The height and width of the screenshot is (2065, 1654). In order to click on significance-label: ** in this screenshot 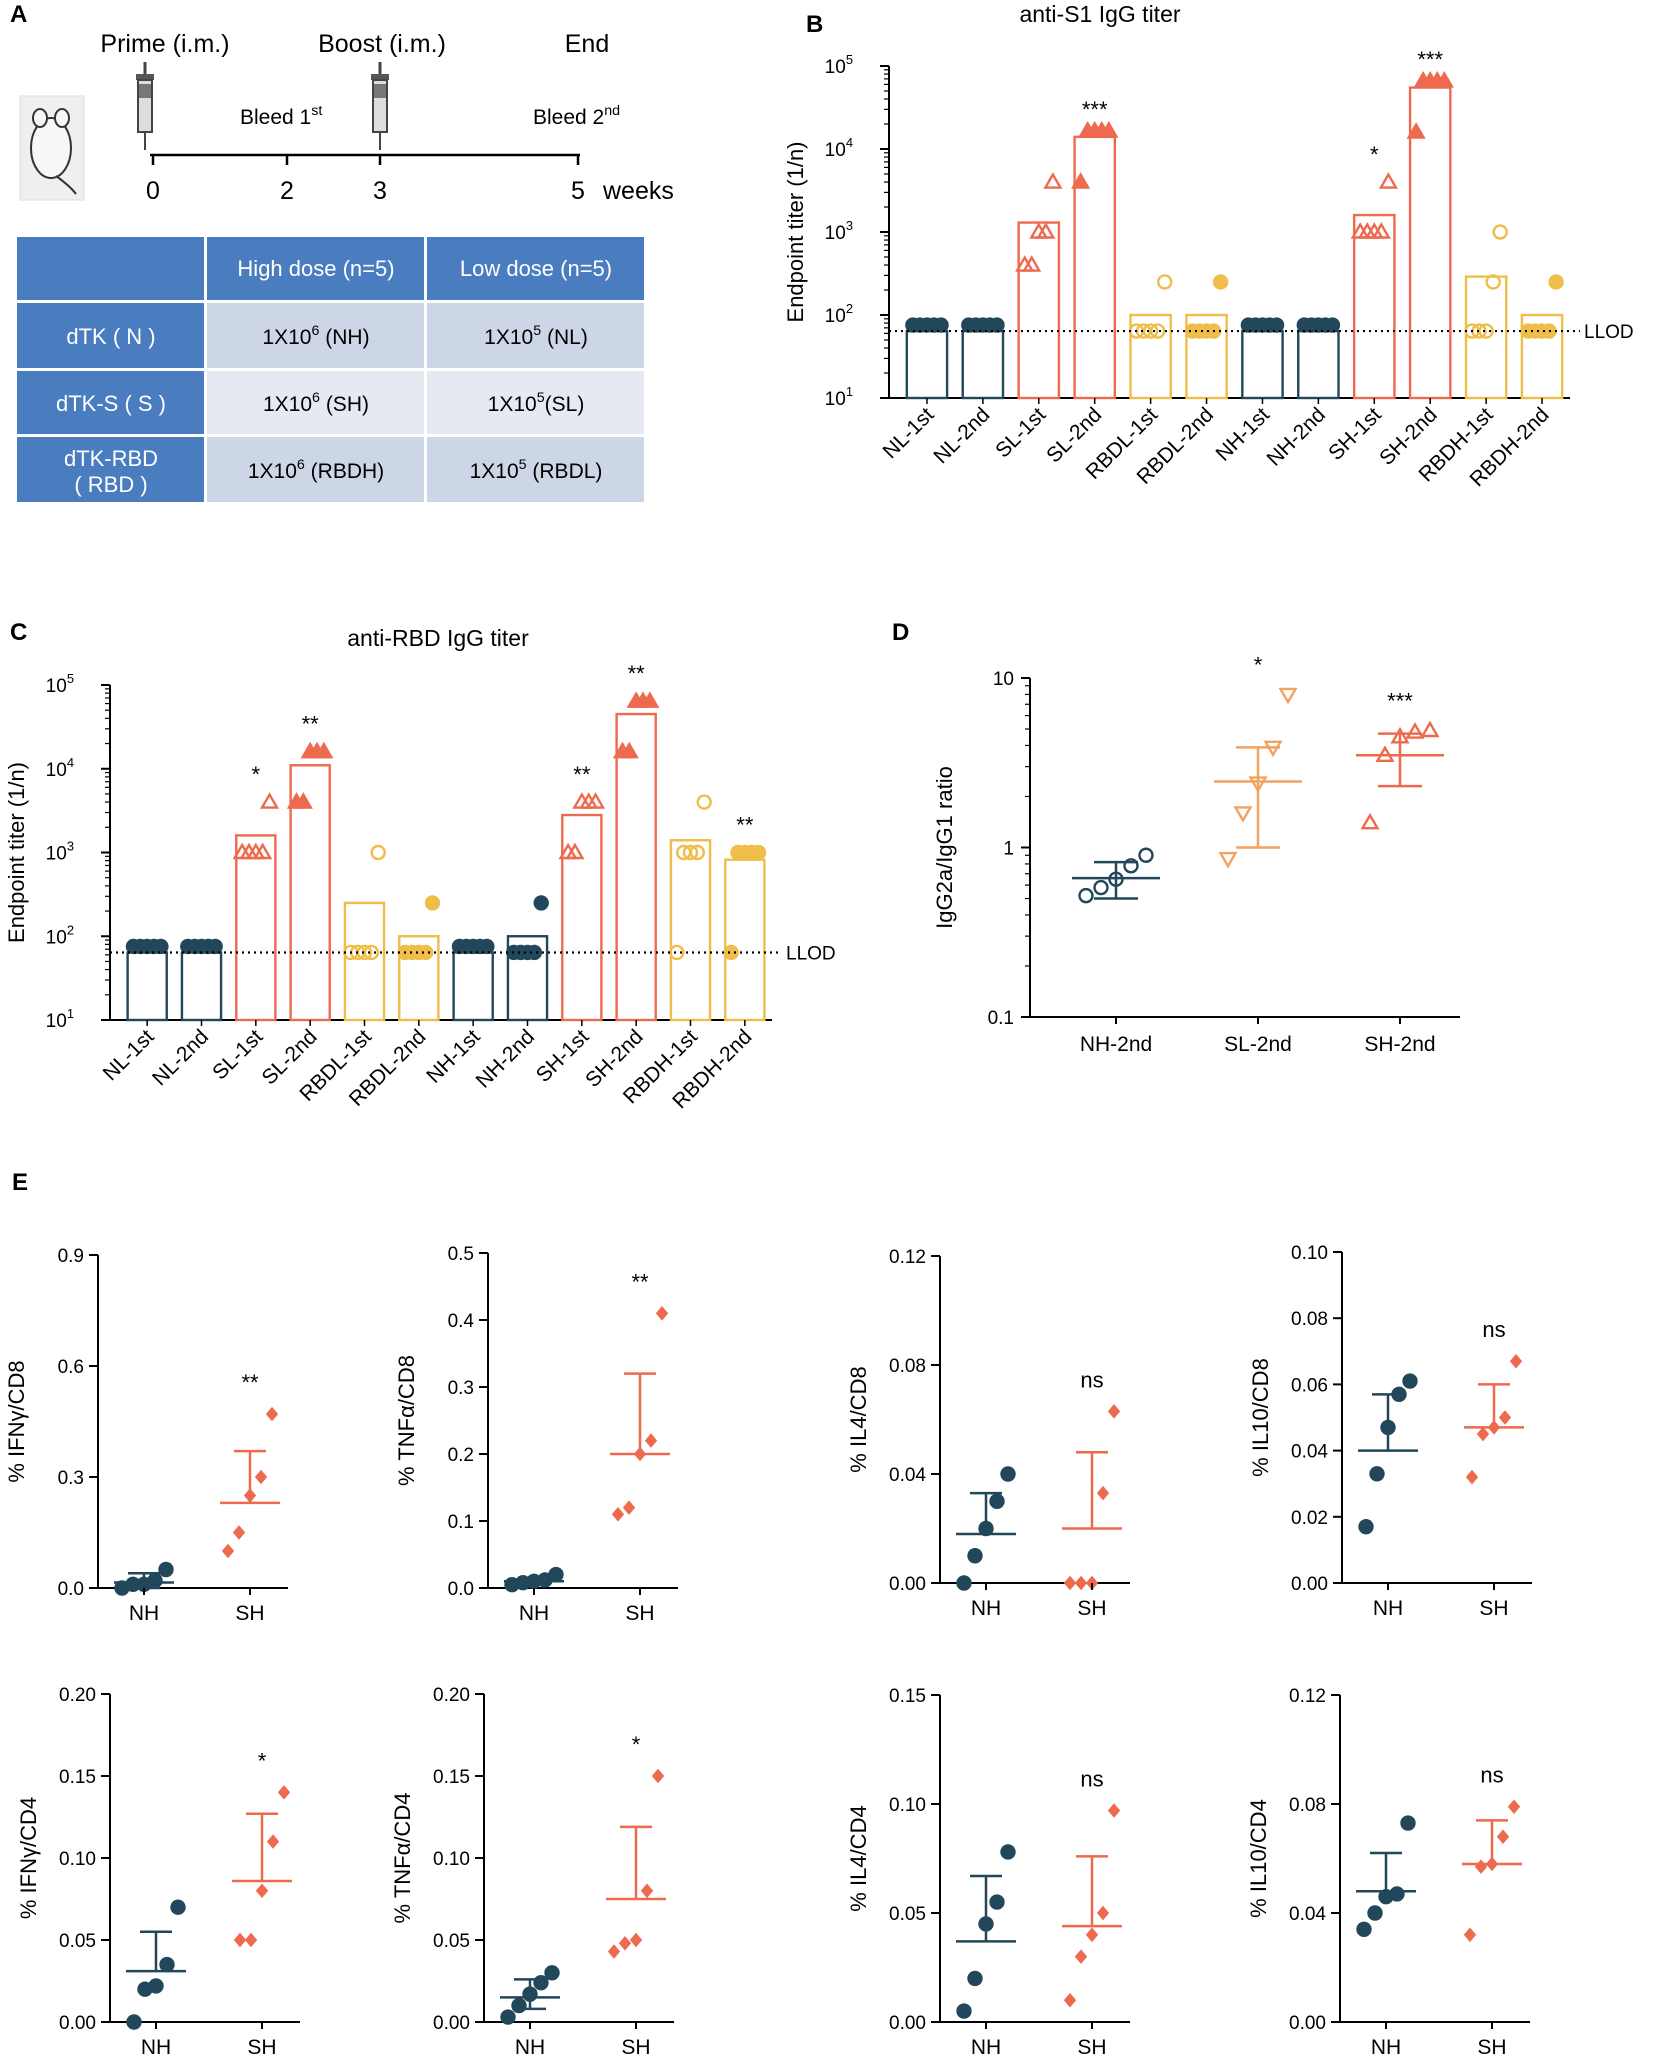, I will do `click(745, 825)`.